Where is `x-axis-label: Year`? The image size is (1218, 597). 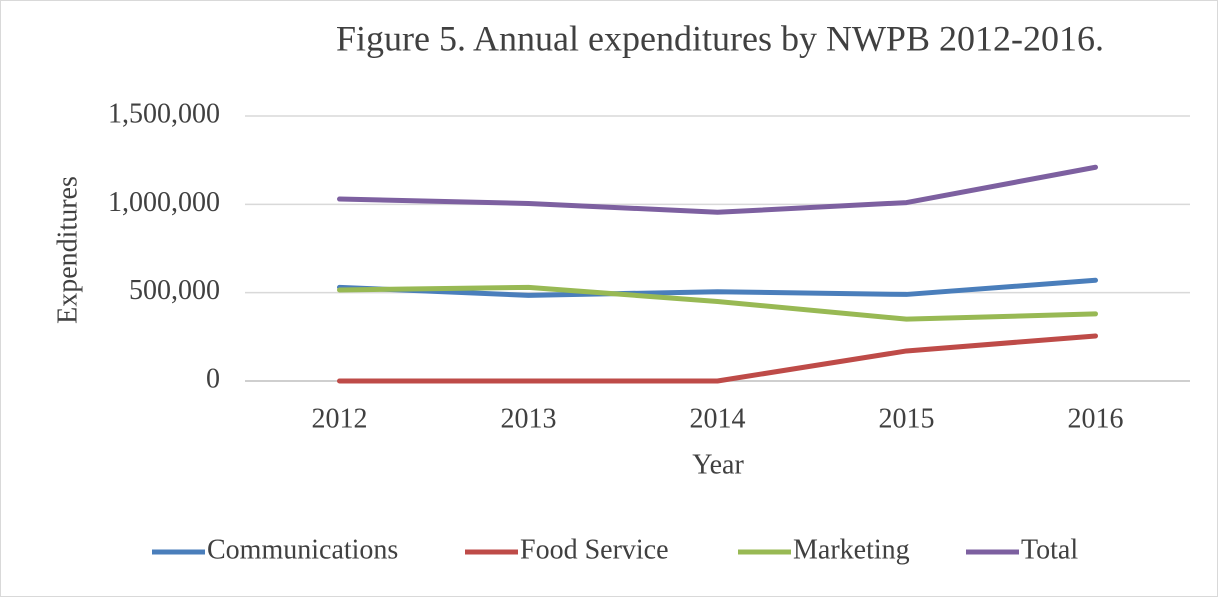 x-axis-label: Year is located at coordinates (718, 464).